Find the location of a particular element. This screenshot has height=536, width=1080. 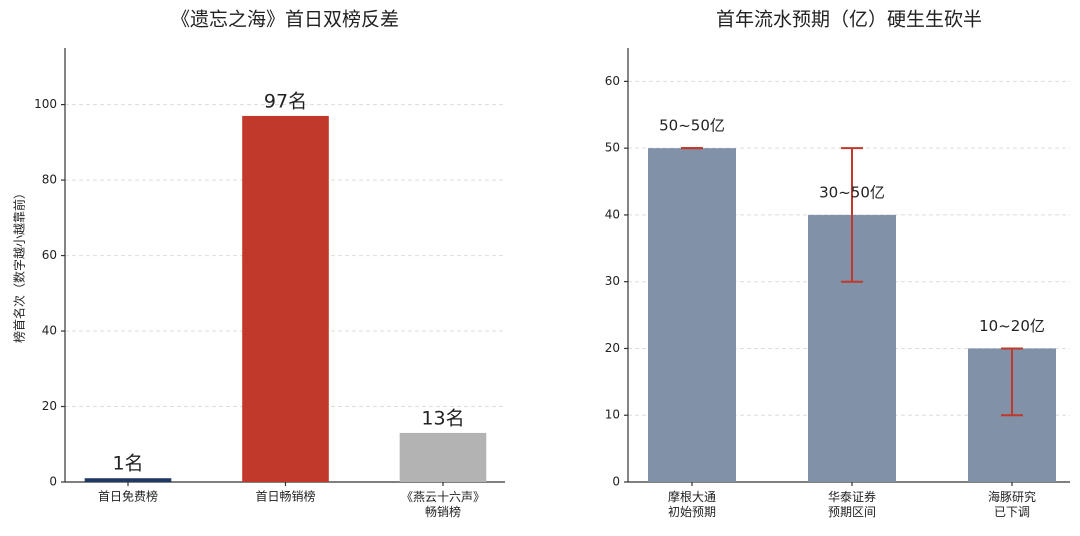

value-label: 97名 is located at coordinates (285, 101).